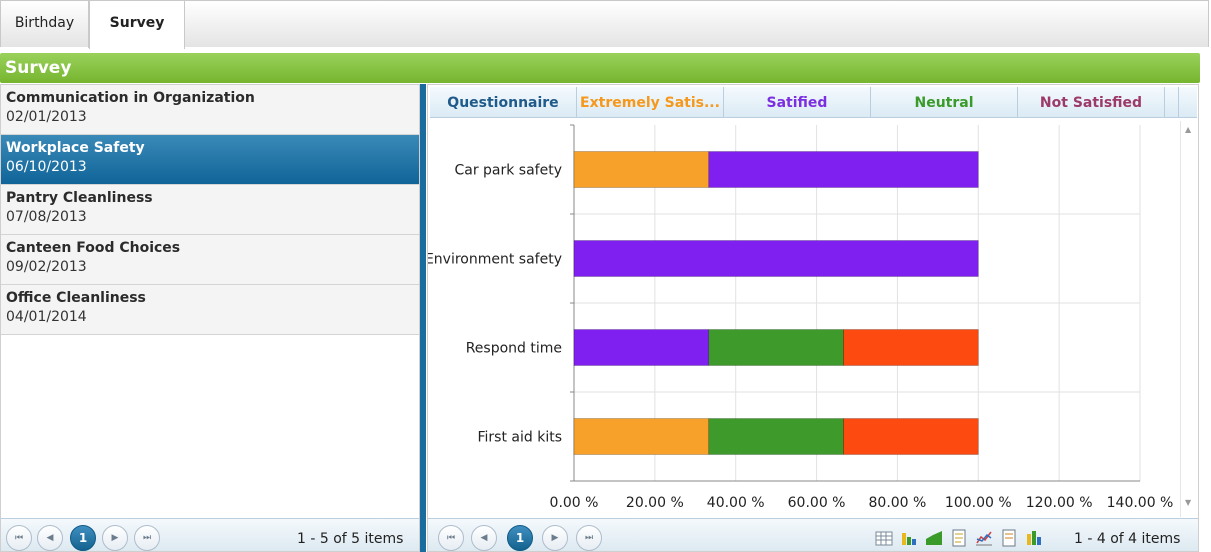 The width and height of the screenshot is (1211, 552). I want to click on tab-survey: Survey, so click(137, 25).